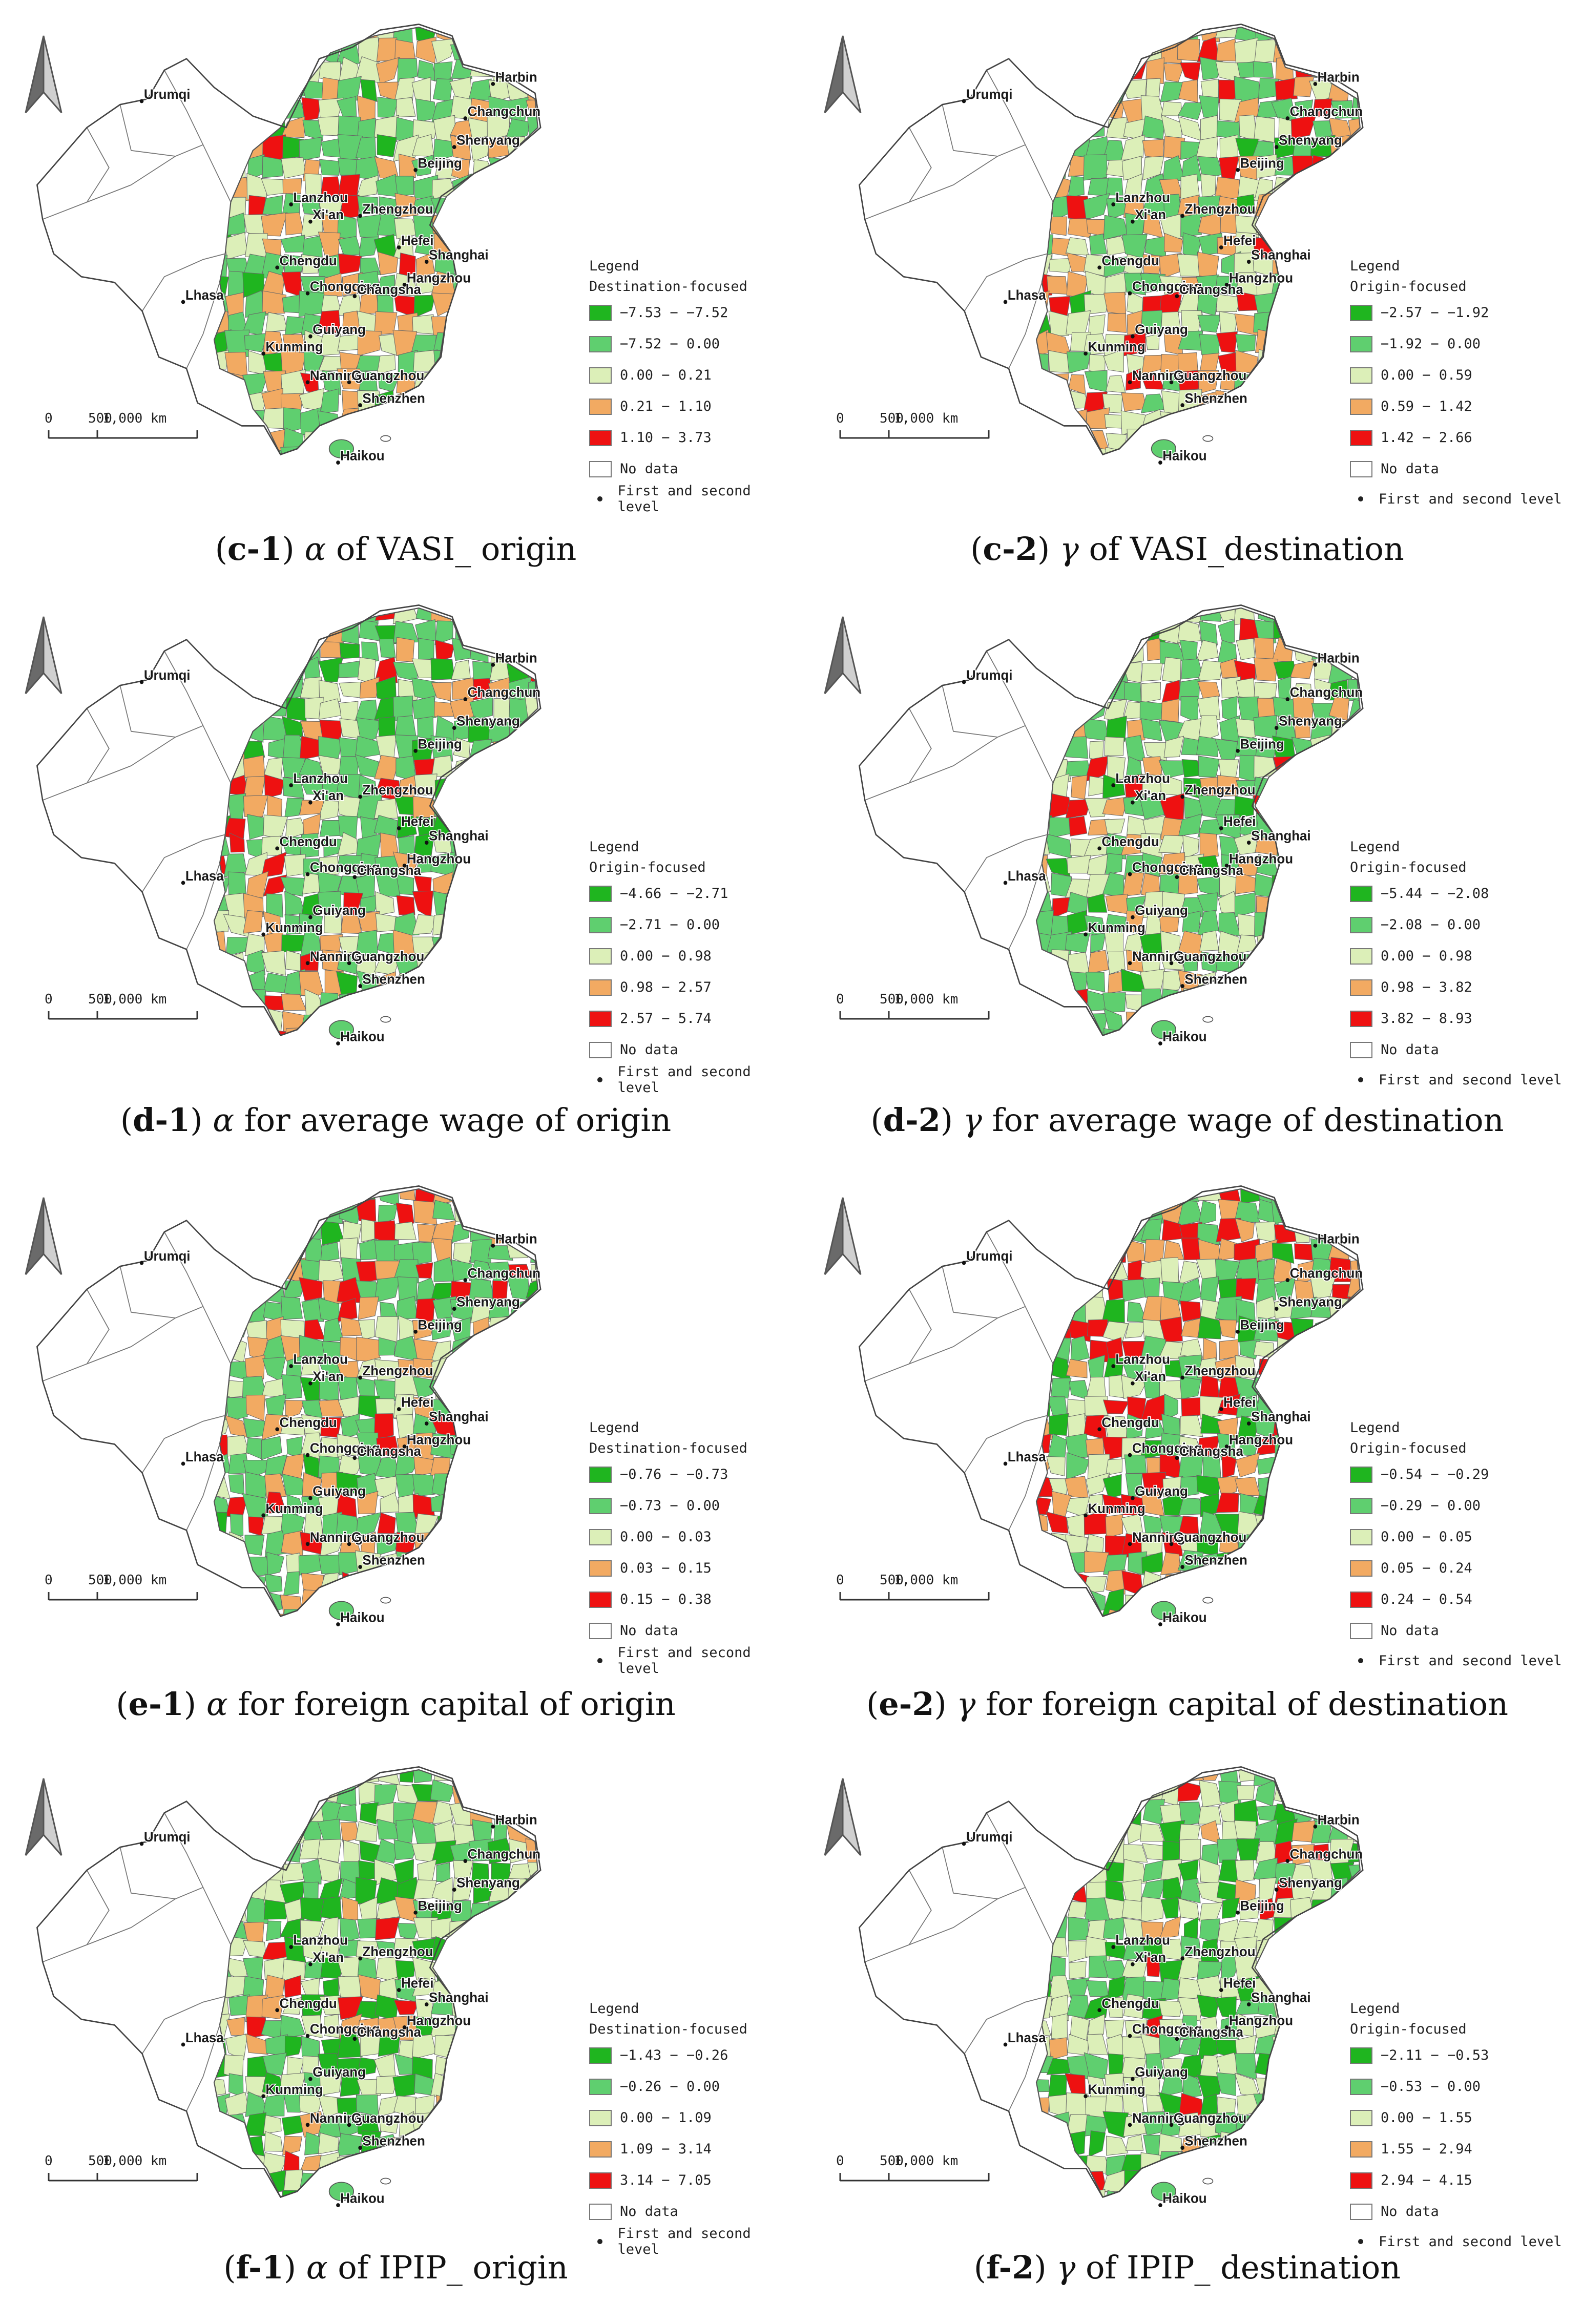  Describe the element at coordinates (1456, 499) in the screenshot. I see `legend-level: First and second level` at that location.